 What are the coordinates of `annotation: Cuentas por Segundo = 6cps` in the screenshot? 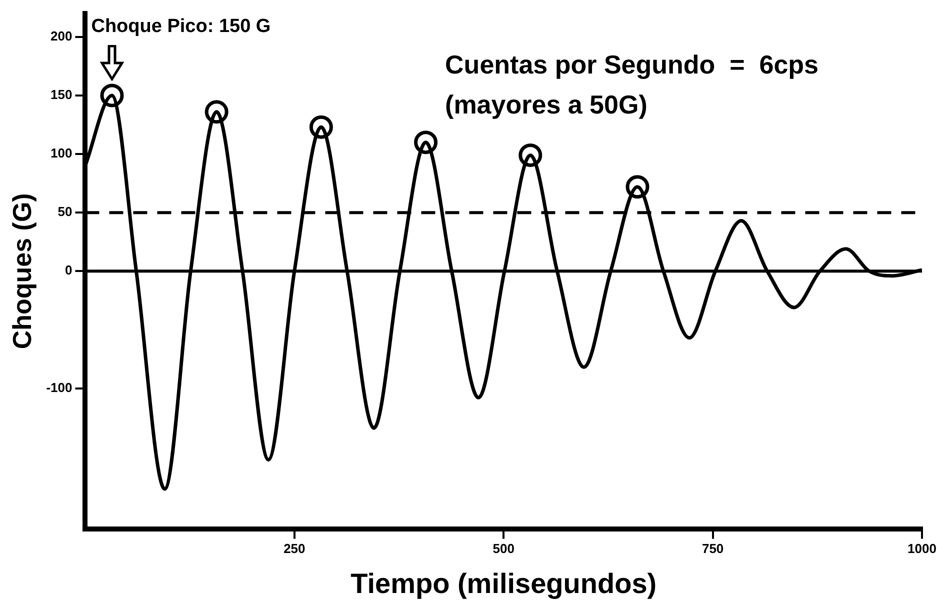 It's located at (632, 65).